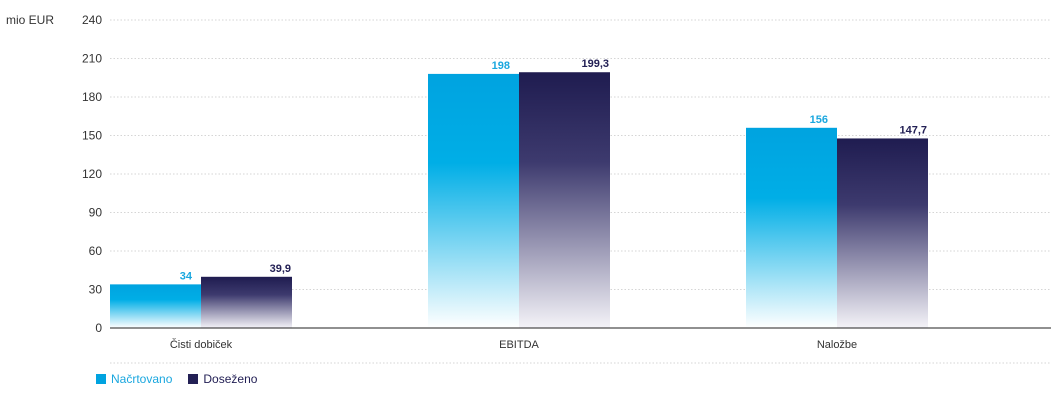 The height and width of the screenshot is (394, 1051). Describe the element at coordinates (595, 64) in the screenshot. I see `data-label-achieved: 199,3` at that location.